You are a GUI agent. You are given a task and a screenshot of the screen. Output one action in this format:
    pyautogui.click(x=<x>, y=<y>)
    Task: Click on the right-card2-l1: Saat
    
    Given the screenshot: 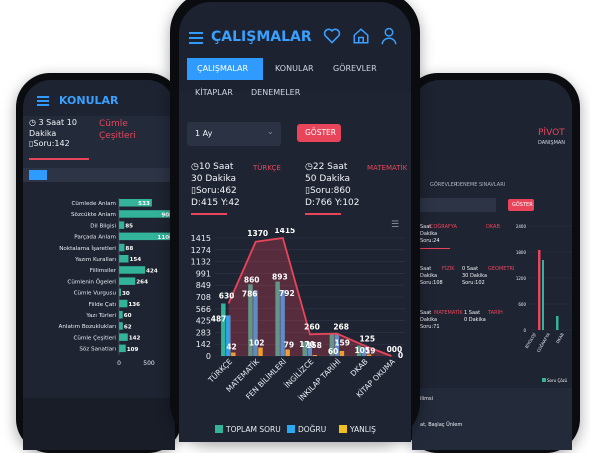 What is the action you would take?
    pyautogui.click(x=426, y=269)
    